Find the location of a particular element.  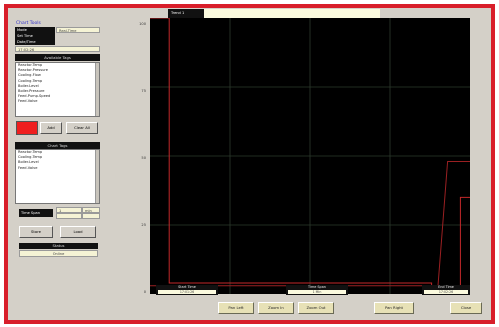

chart-tags-header: Chart Tags is located at coordinates (57, 145).